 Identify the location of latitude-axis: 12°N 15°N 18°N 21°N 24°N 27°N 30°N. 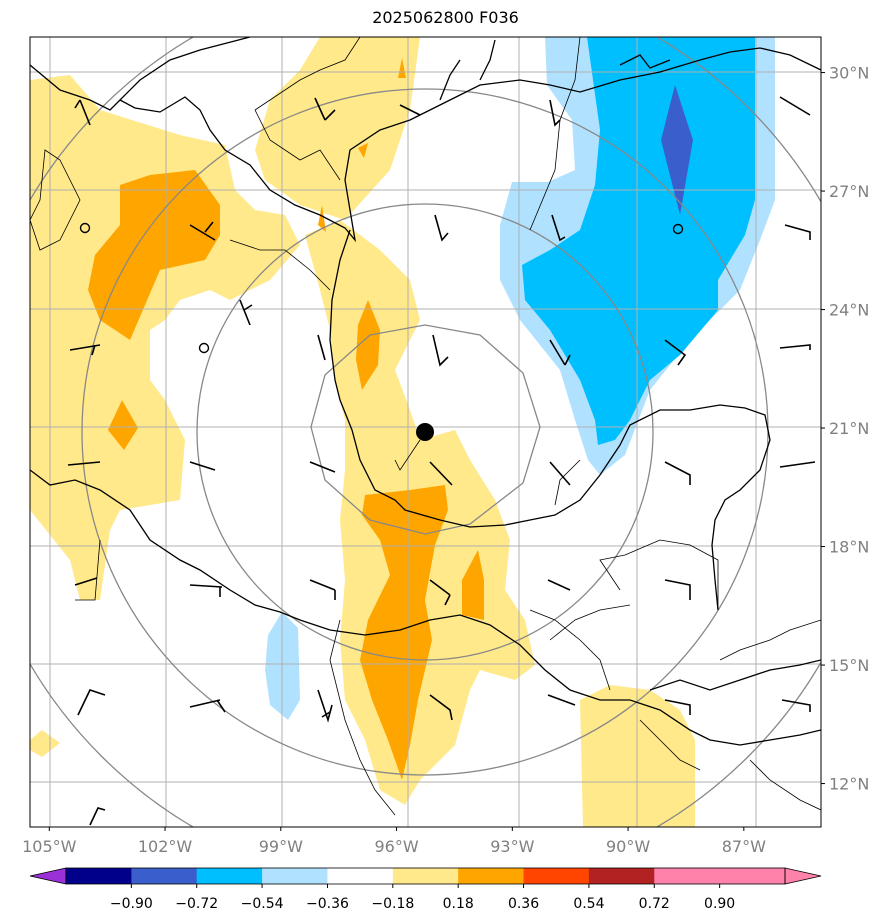
(845, 429).